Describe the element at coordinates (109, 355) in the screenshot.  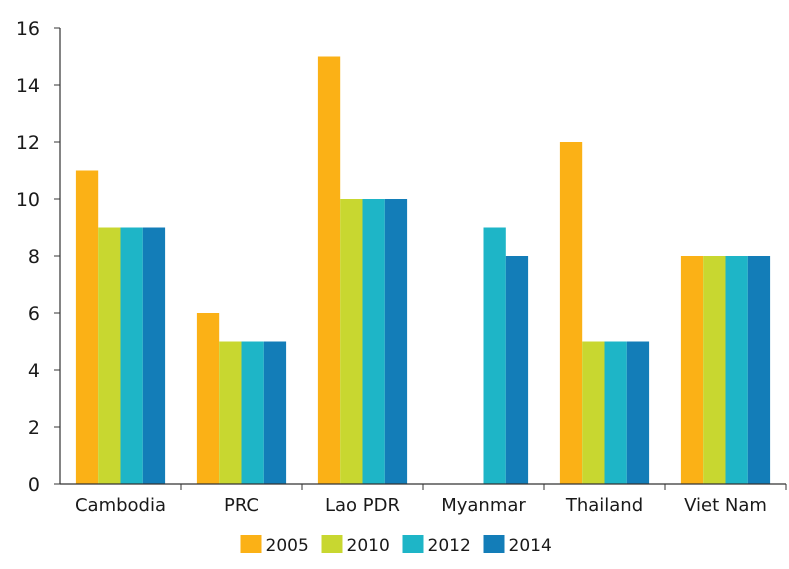
I see `bar-cambodia-2010` at that location.